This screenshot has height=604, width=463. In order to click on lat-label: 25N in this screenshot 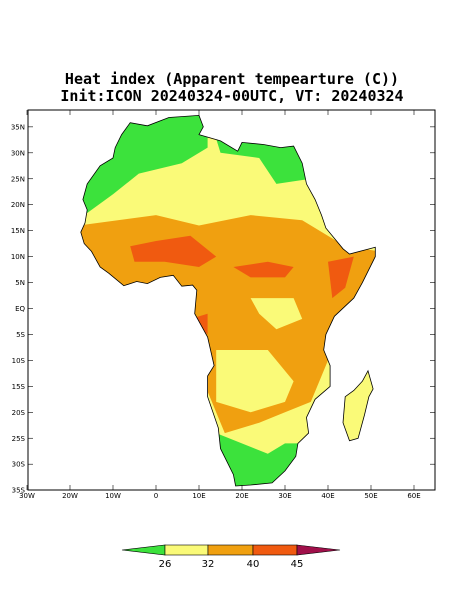, I will do `click(18, 179)`.